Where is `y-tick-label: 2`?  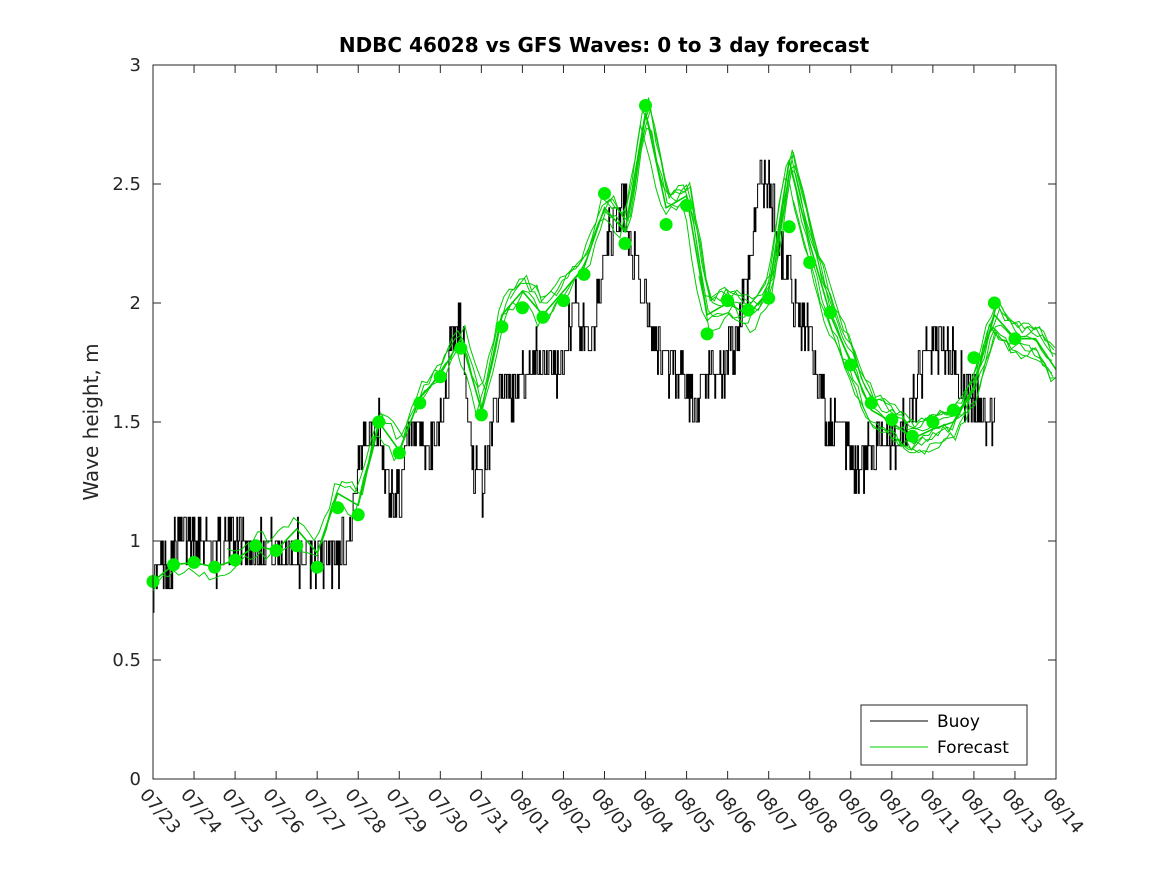
y-tick-label: 2 is located at coordinates (135, 303).